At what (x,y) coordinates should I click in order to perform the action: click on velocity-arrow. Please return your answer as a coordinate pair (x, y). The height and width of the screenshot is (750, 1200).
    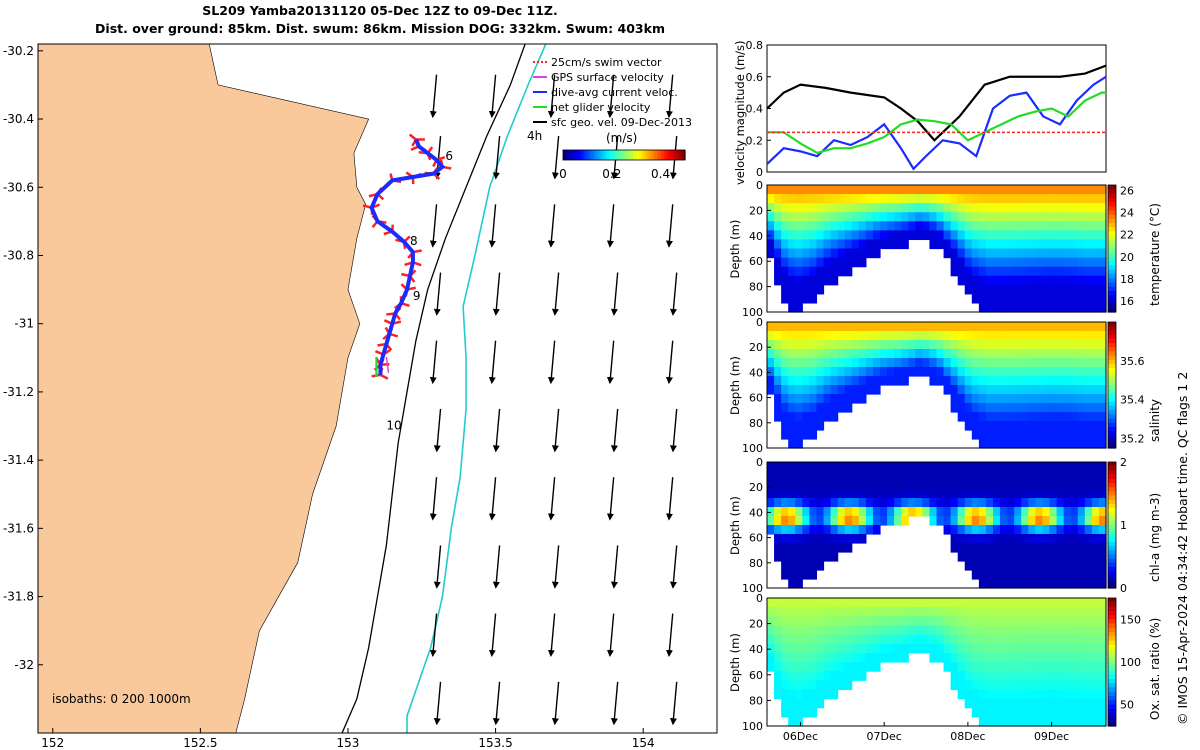
    Looking at the image, I should click on (673, 703).